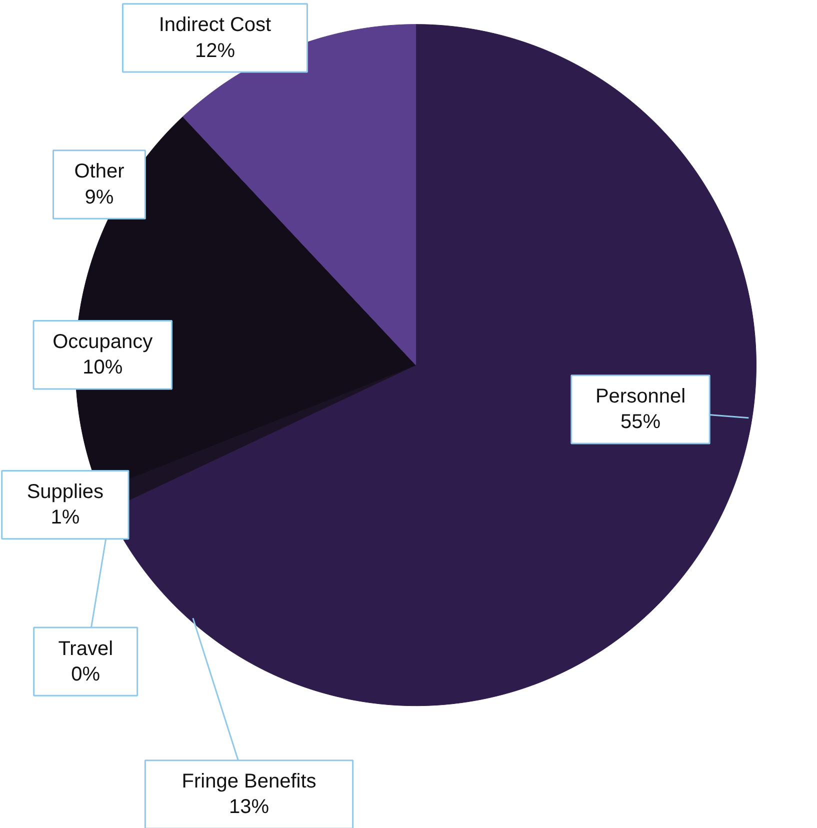  What do you see at coordinates (215, 51) in the screenshot?
I see `data-label: 12%` at bounding box center [215, 51].